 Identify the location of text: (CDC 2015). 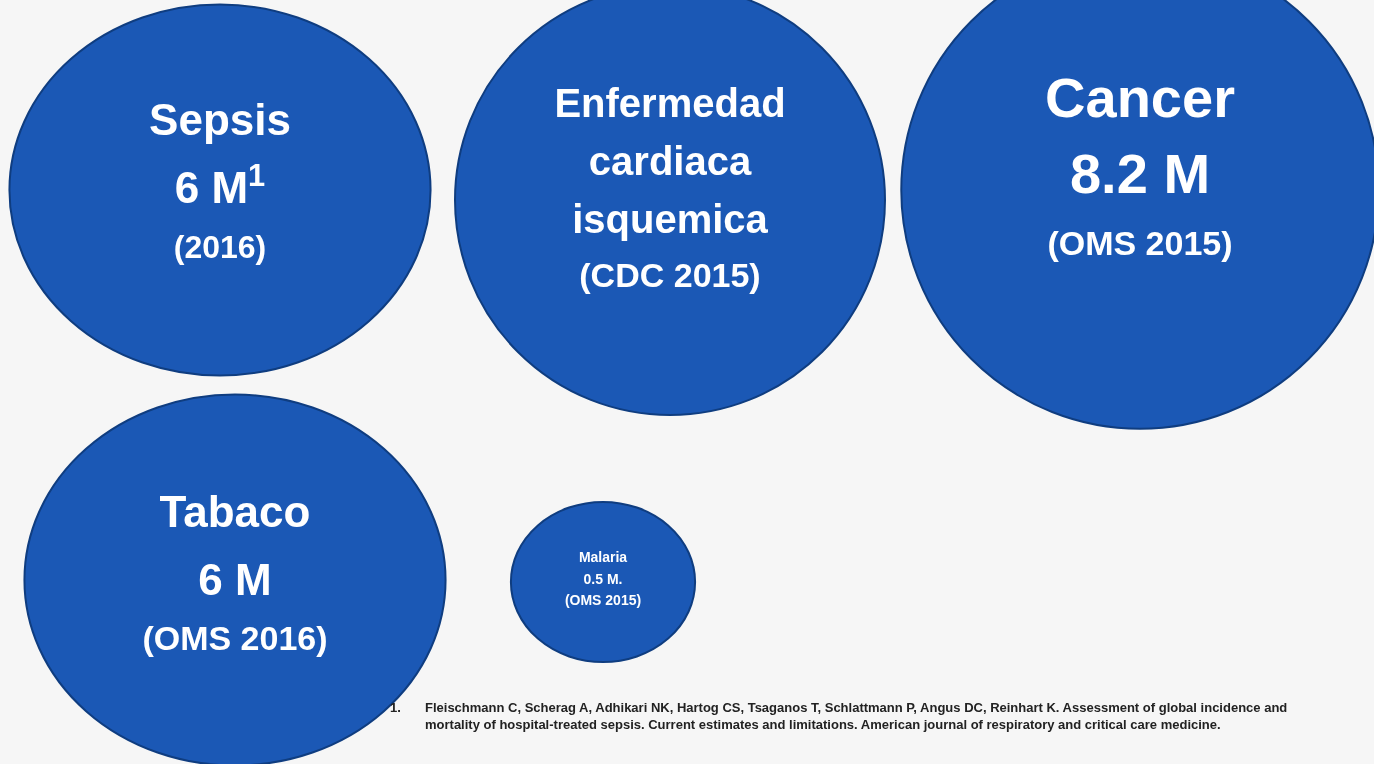
(670, 275).